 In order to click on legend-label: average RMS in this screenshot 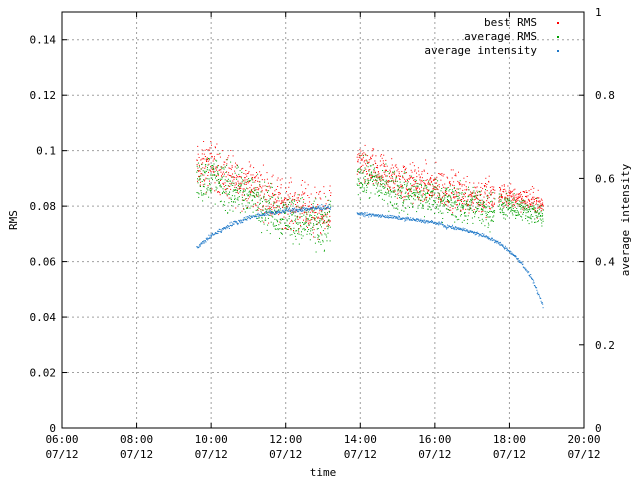, I will do `click(500, 36)`.